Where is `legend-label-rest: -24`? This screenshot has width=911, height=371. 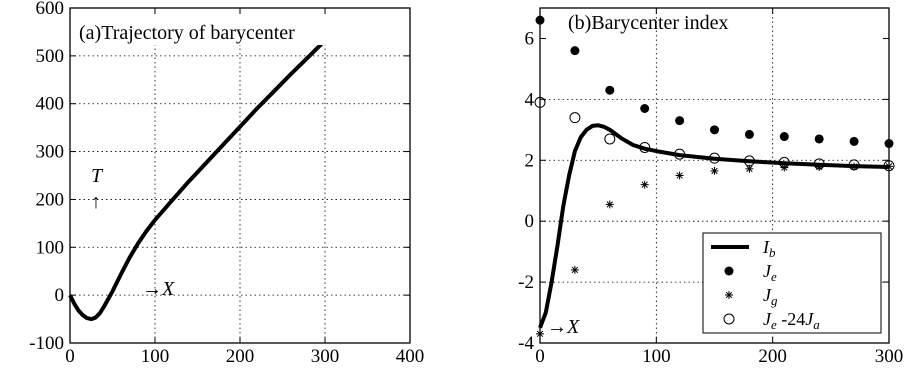
legend-label-rest: -24 is located at coordinates (791, 319).